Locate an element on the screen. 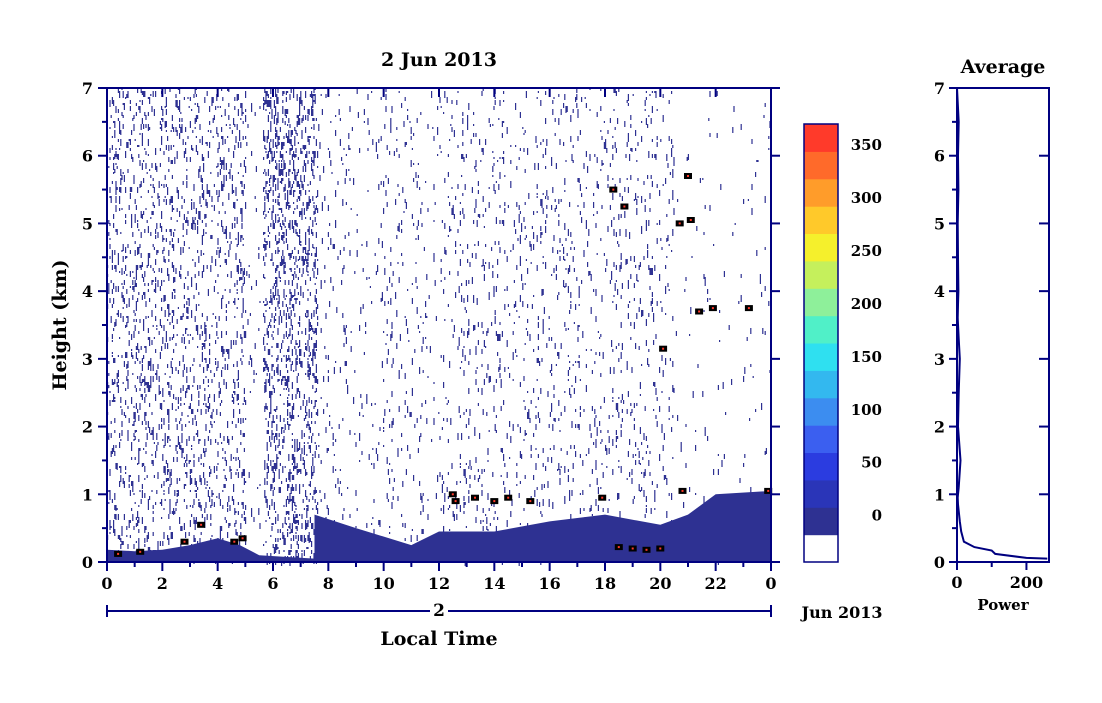 This screenshot has height=703, width=1102. x-tick-label: 6 is located at coordinates (272, 583).